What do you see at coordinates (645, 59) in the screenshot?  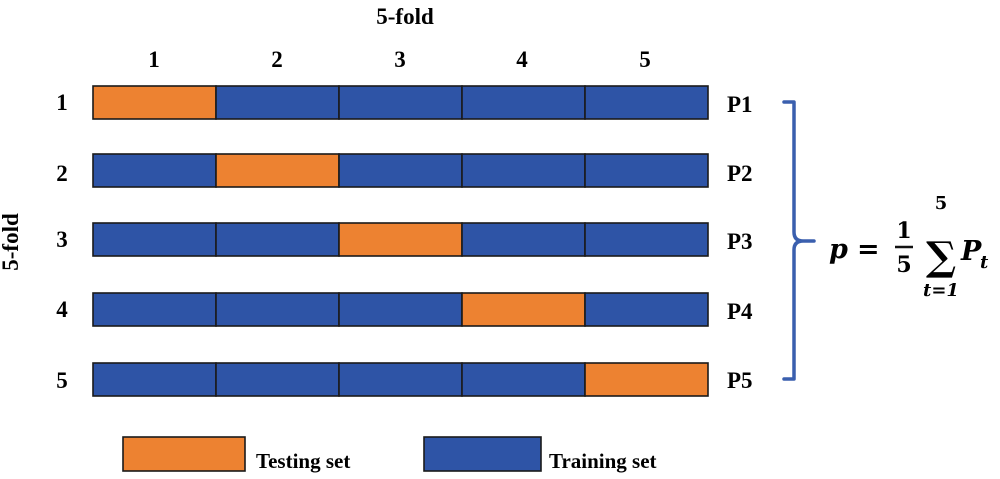 I see `column-label-5: 5` at bounding box center [645, 59].